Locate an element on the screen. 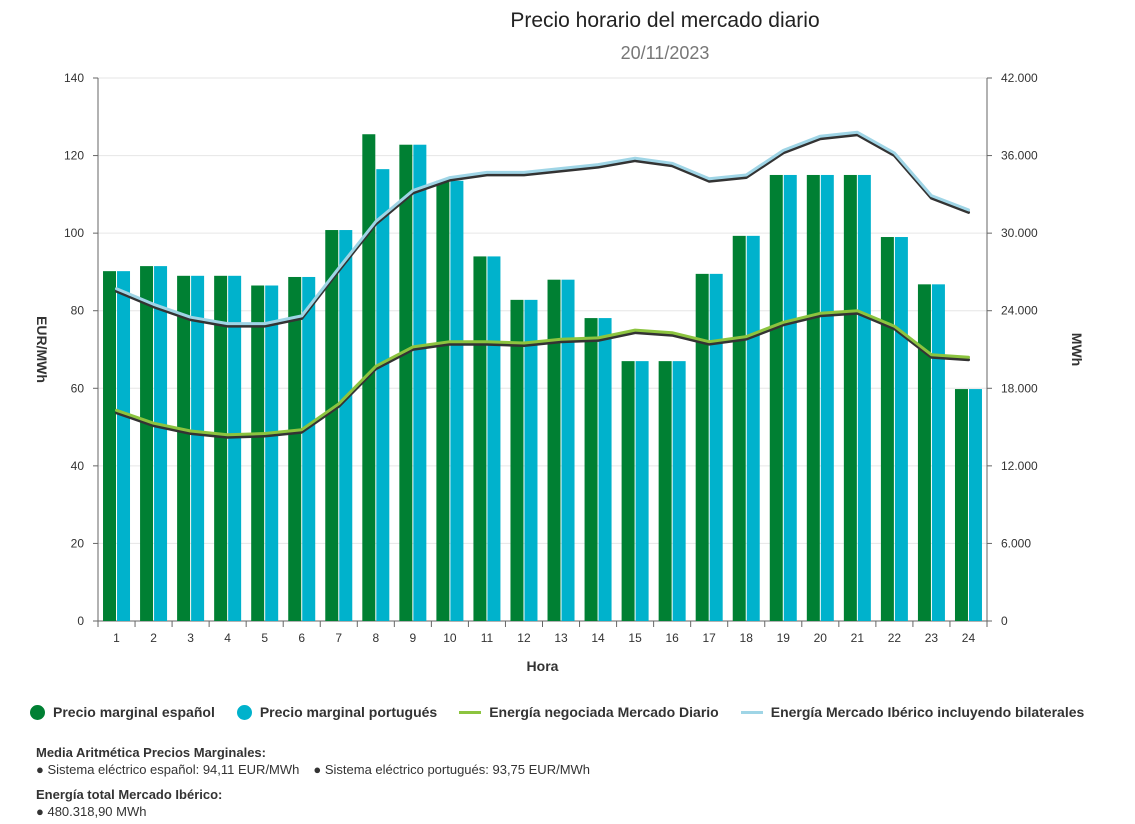 The height and width of the screenshot is (824, 1135). legend-label-energia-mercado-diario: Energía negociada Mercado Diario is located at coordinates (604, 712).